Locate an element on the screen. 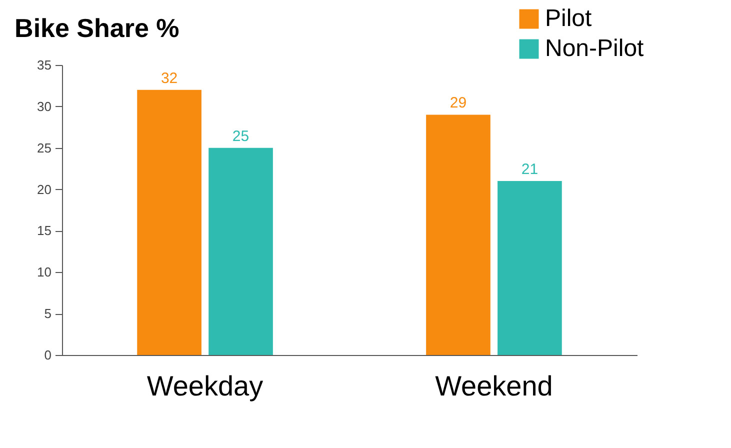  y-tick-label: 25 is located at coordinates (44, 148).